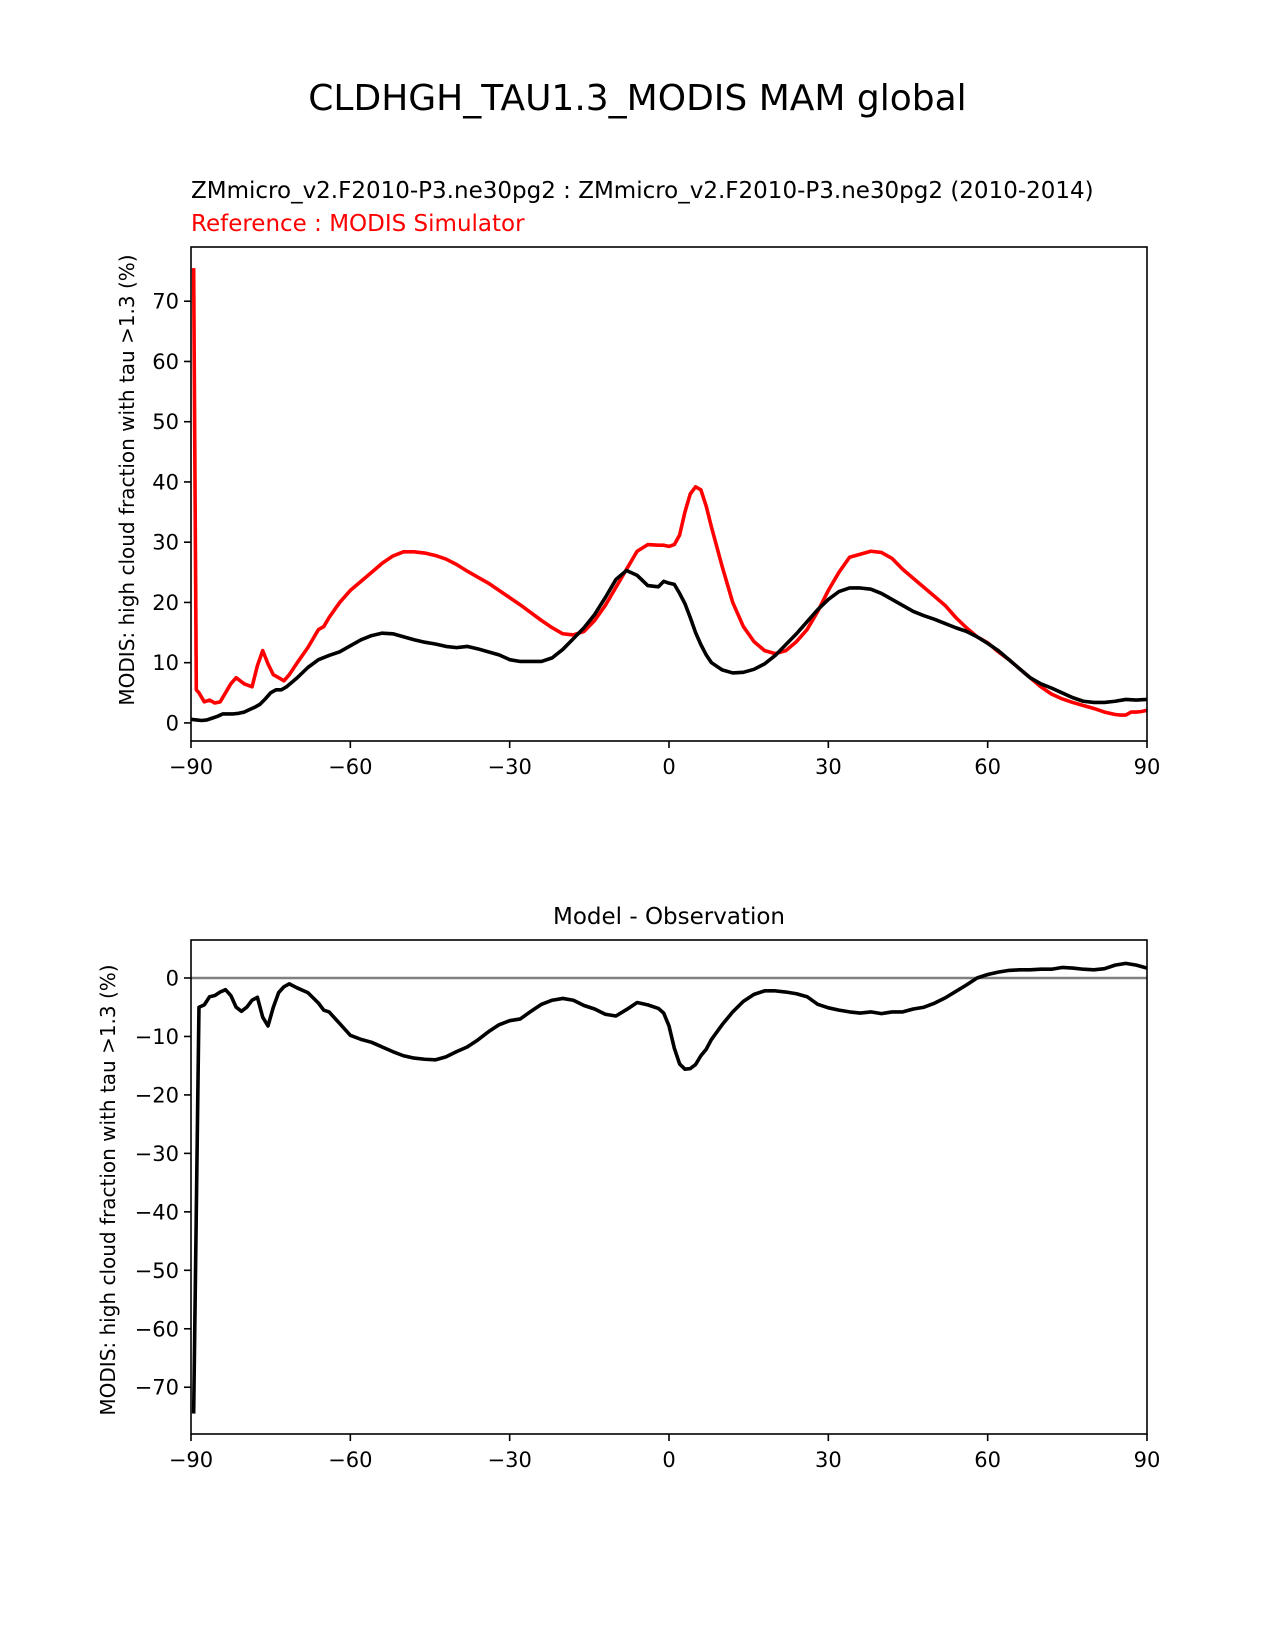 This screenshot has height=1650, width=1275. What do you see at coordinates (165, 422) in the screenshot?
I see `top-chart-y-tick-label: 50` at bounding box center [165, 422].